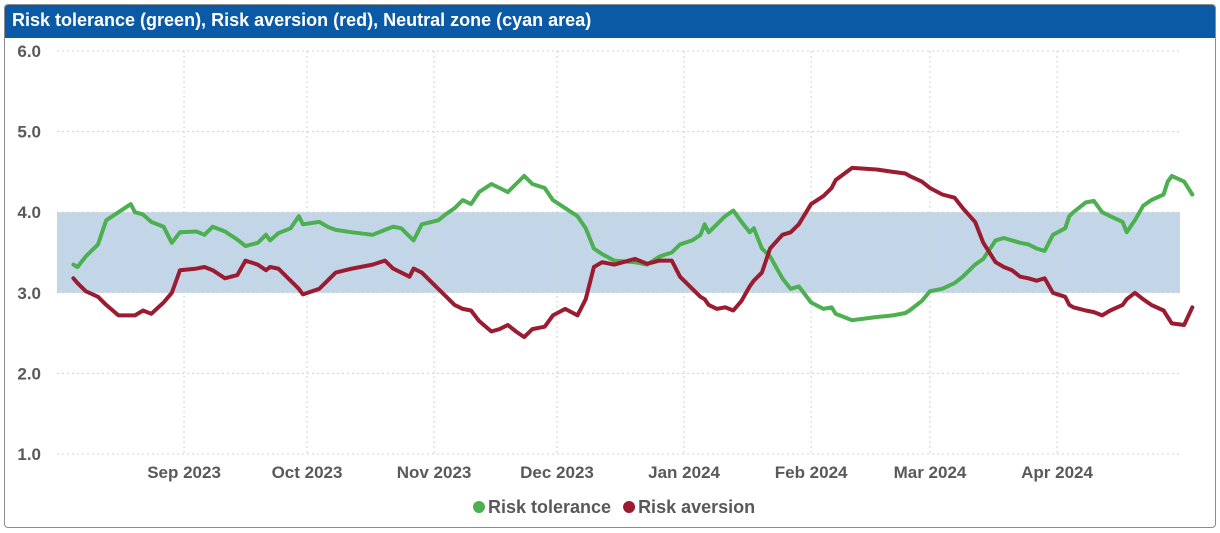 The height and width of the screenshot is (533, 1220). What do you see at coordinates (479, 507) in the screenshot?
I see `legend-marker-risk-tolerance` at bounding box center [479, 507].